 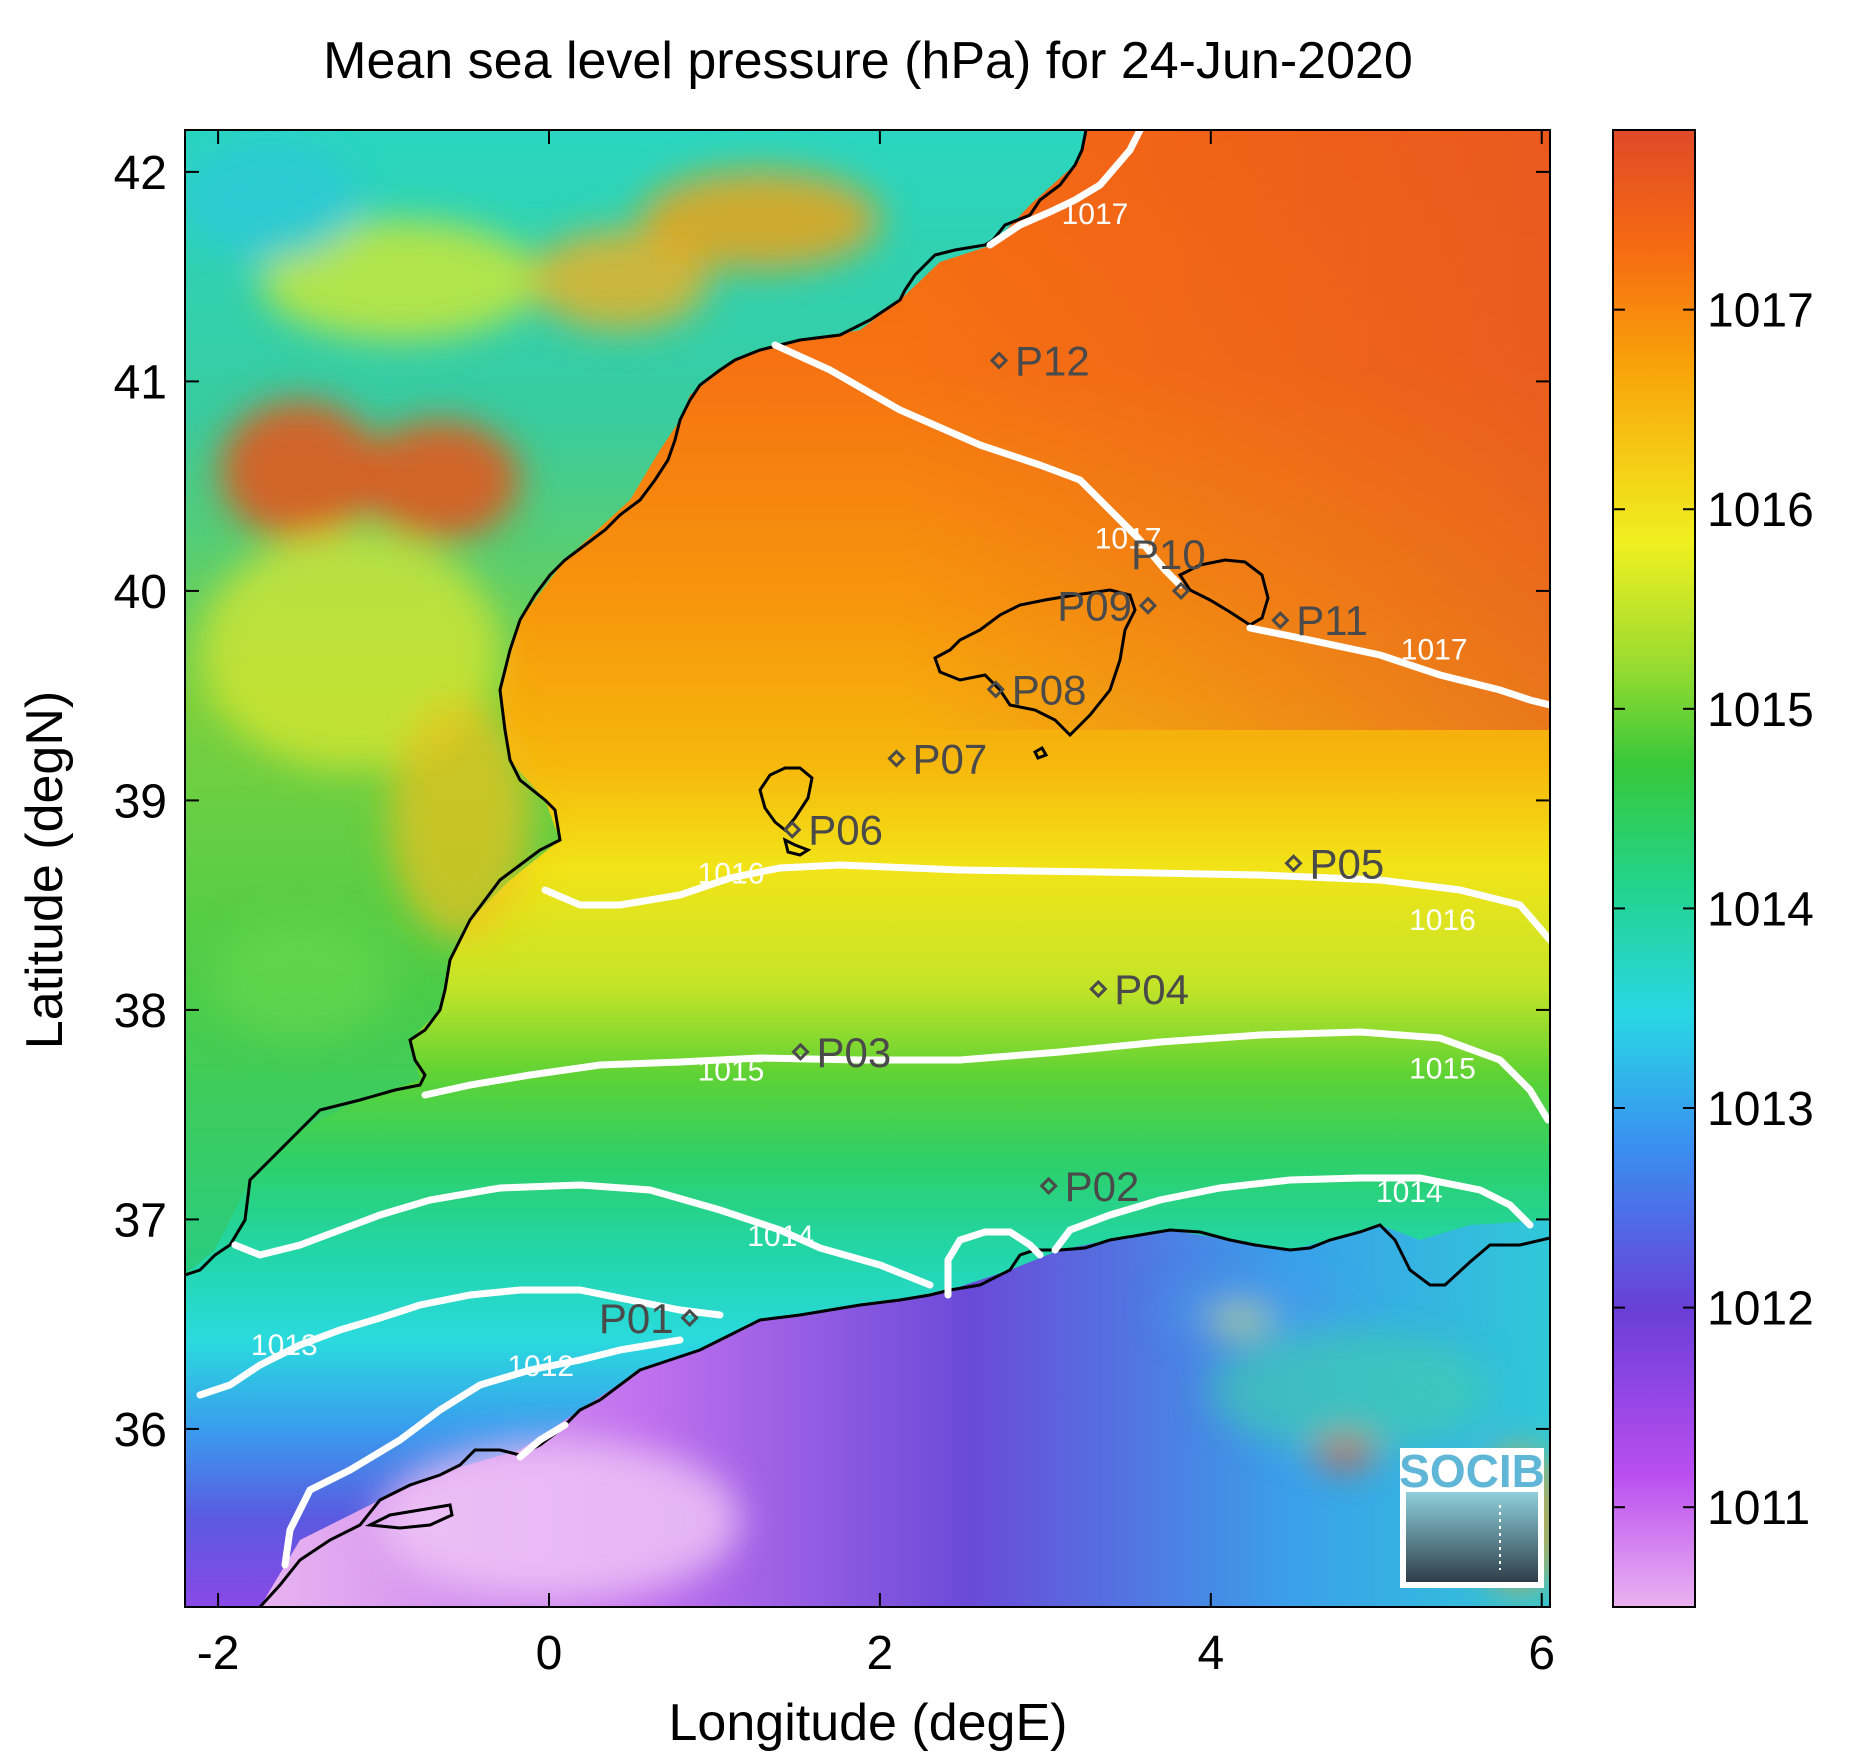 I want to click on ibiza-coastline, so click(x=786, y=799).